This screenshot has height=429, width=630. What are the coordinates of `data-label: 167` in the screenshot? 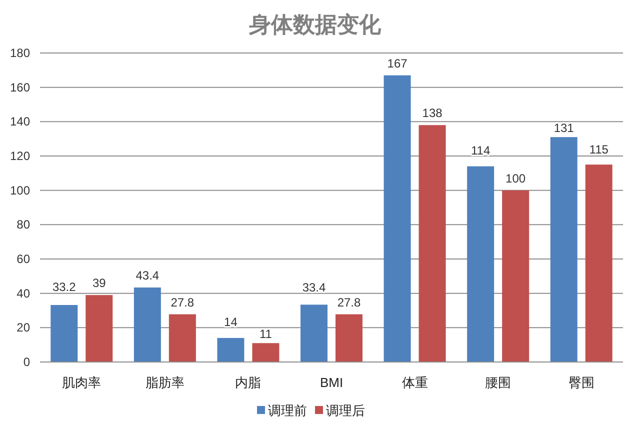 It's located at (397, 63).